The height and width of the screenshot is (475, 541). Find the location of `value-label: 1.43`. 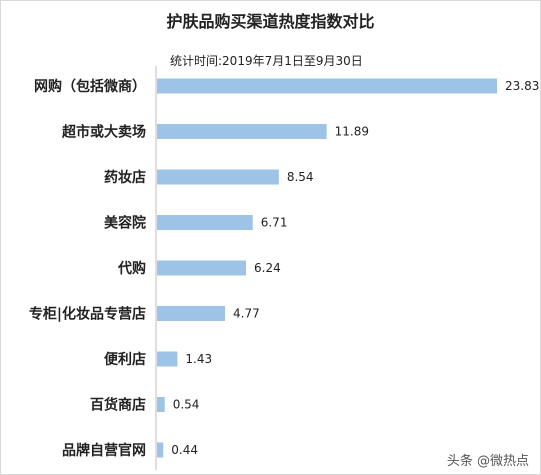

value-label: 1.43 is located at coordinates (198, 359).